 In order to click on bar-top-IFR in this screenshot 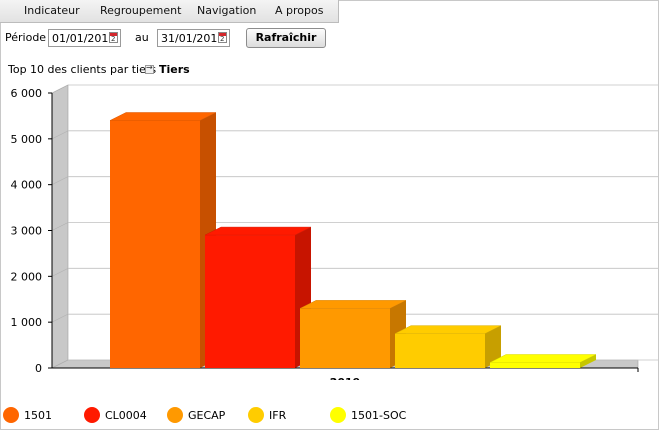, I will do `click(448, 329)`.